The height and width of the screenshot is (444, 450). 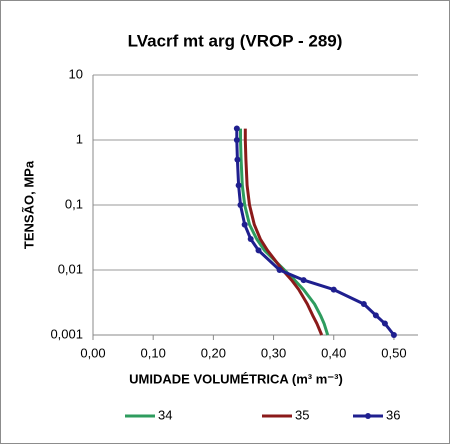 I want to click on legend-marker, so click(x=368, y=416).